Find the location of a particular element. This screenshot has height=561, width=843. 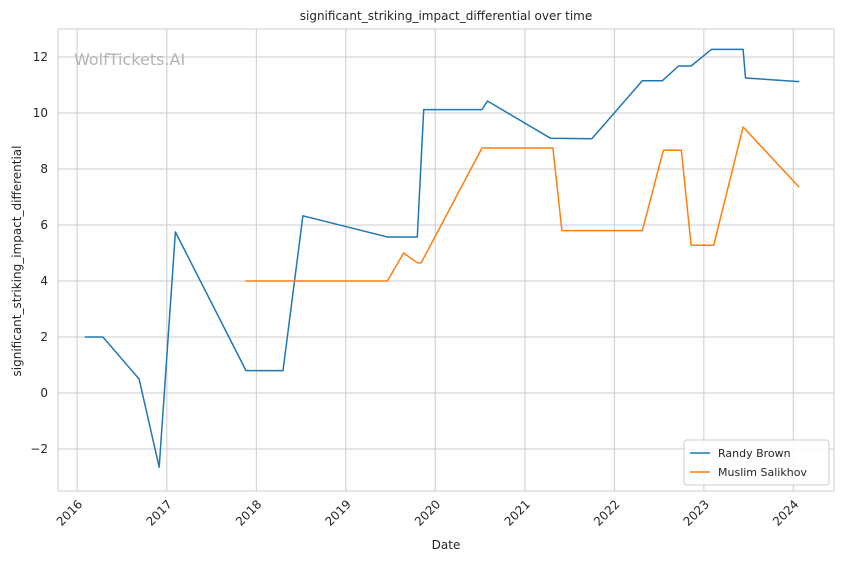

y-tick-label: 12 is located at coordinates (40, 57).